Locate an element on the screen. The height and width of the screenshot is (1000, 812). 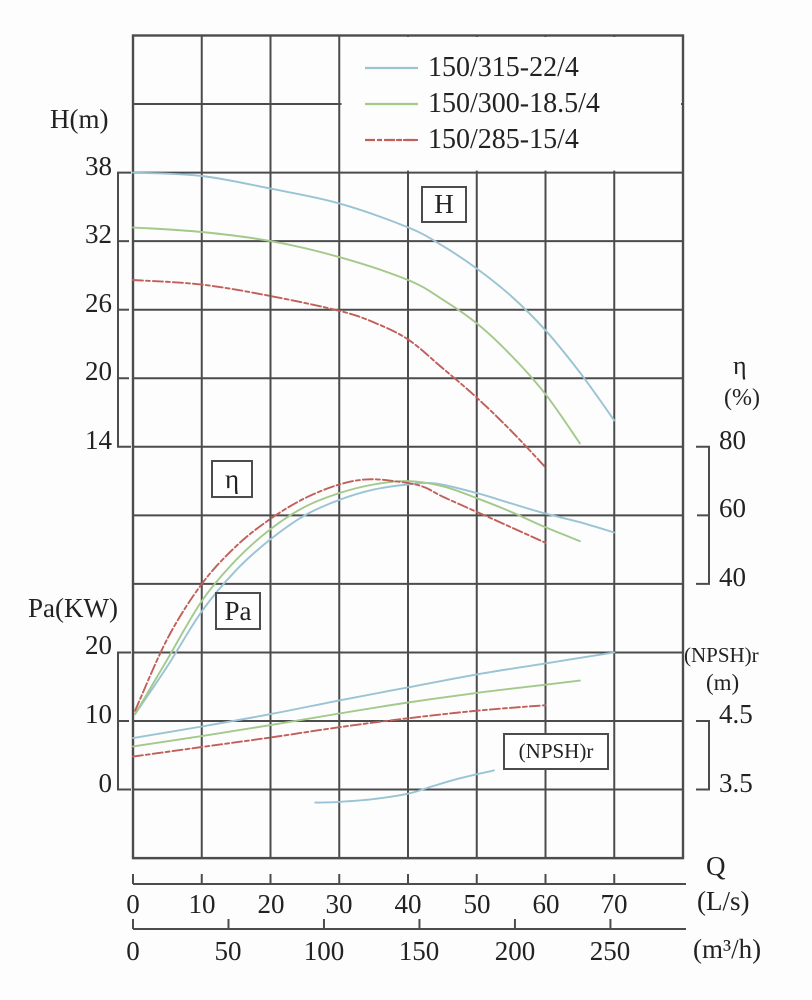
npsh-tick-label: 3.5 is located at coordinates (736, 783).